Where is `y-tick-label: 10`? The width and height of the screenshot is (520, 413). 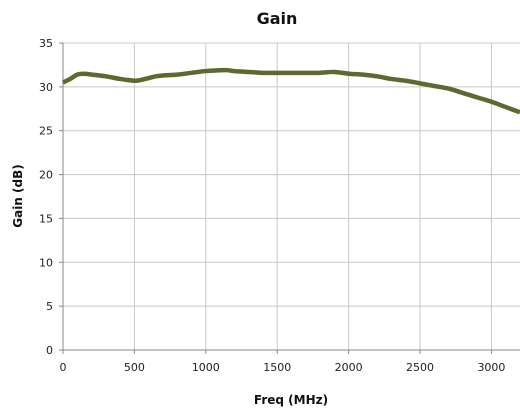
y-tick-label: 10 is located at coordinates (46, 262).